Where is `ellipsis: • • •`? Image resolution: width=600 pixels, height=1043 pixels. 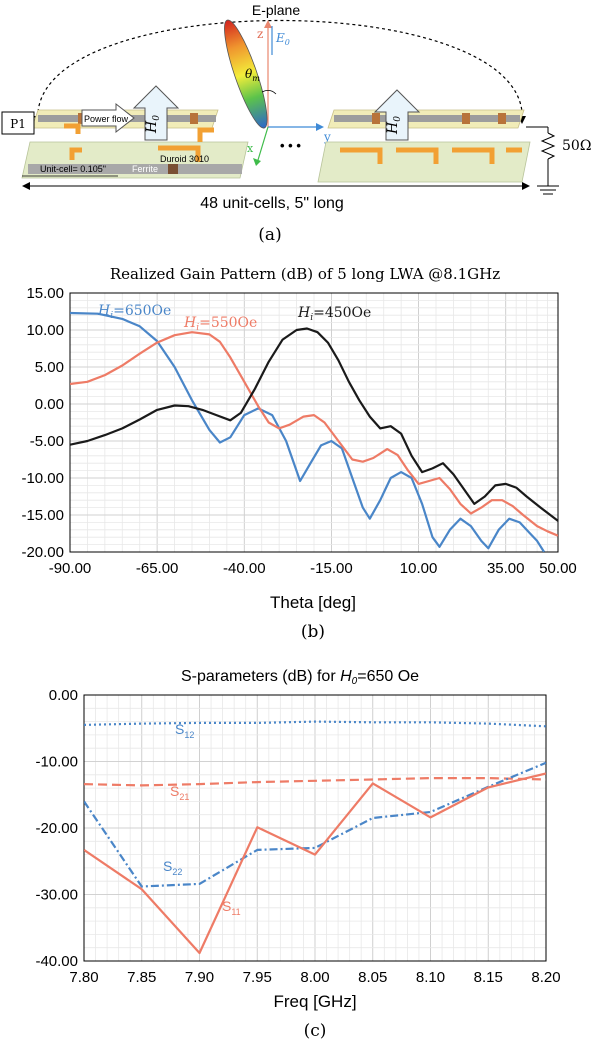 ellipsis: • • • is located at coordinates (290, 145).